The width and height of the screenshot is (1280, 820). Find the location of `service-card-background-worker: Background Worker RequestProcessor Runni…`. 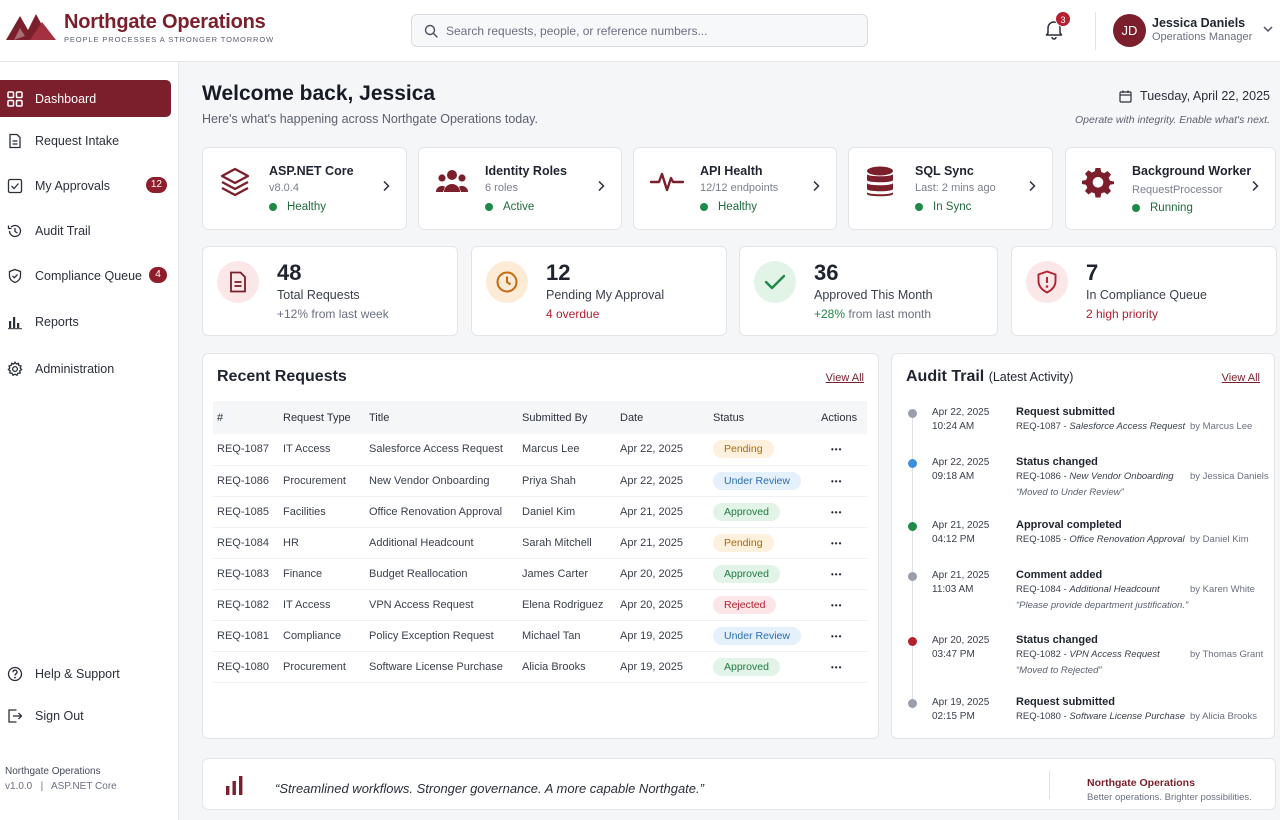

service-card-background-worker: Background Worker RequestProcessor Runni… is located at coordinates (1170, 188).